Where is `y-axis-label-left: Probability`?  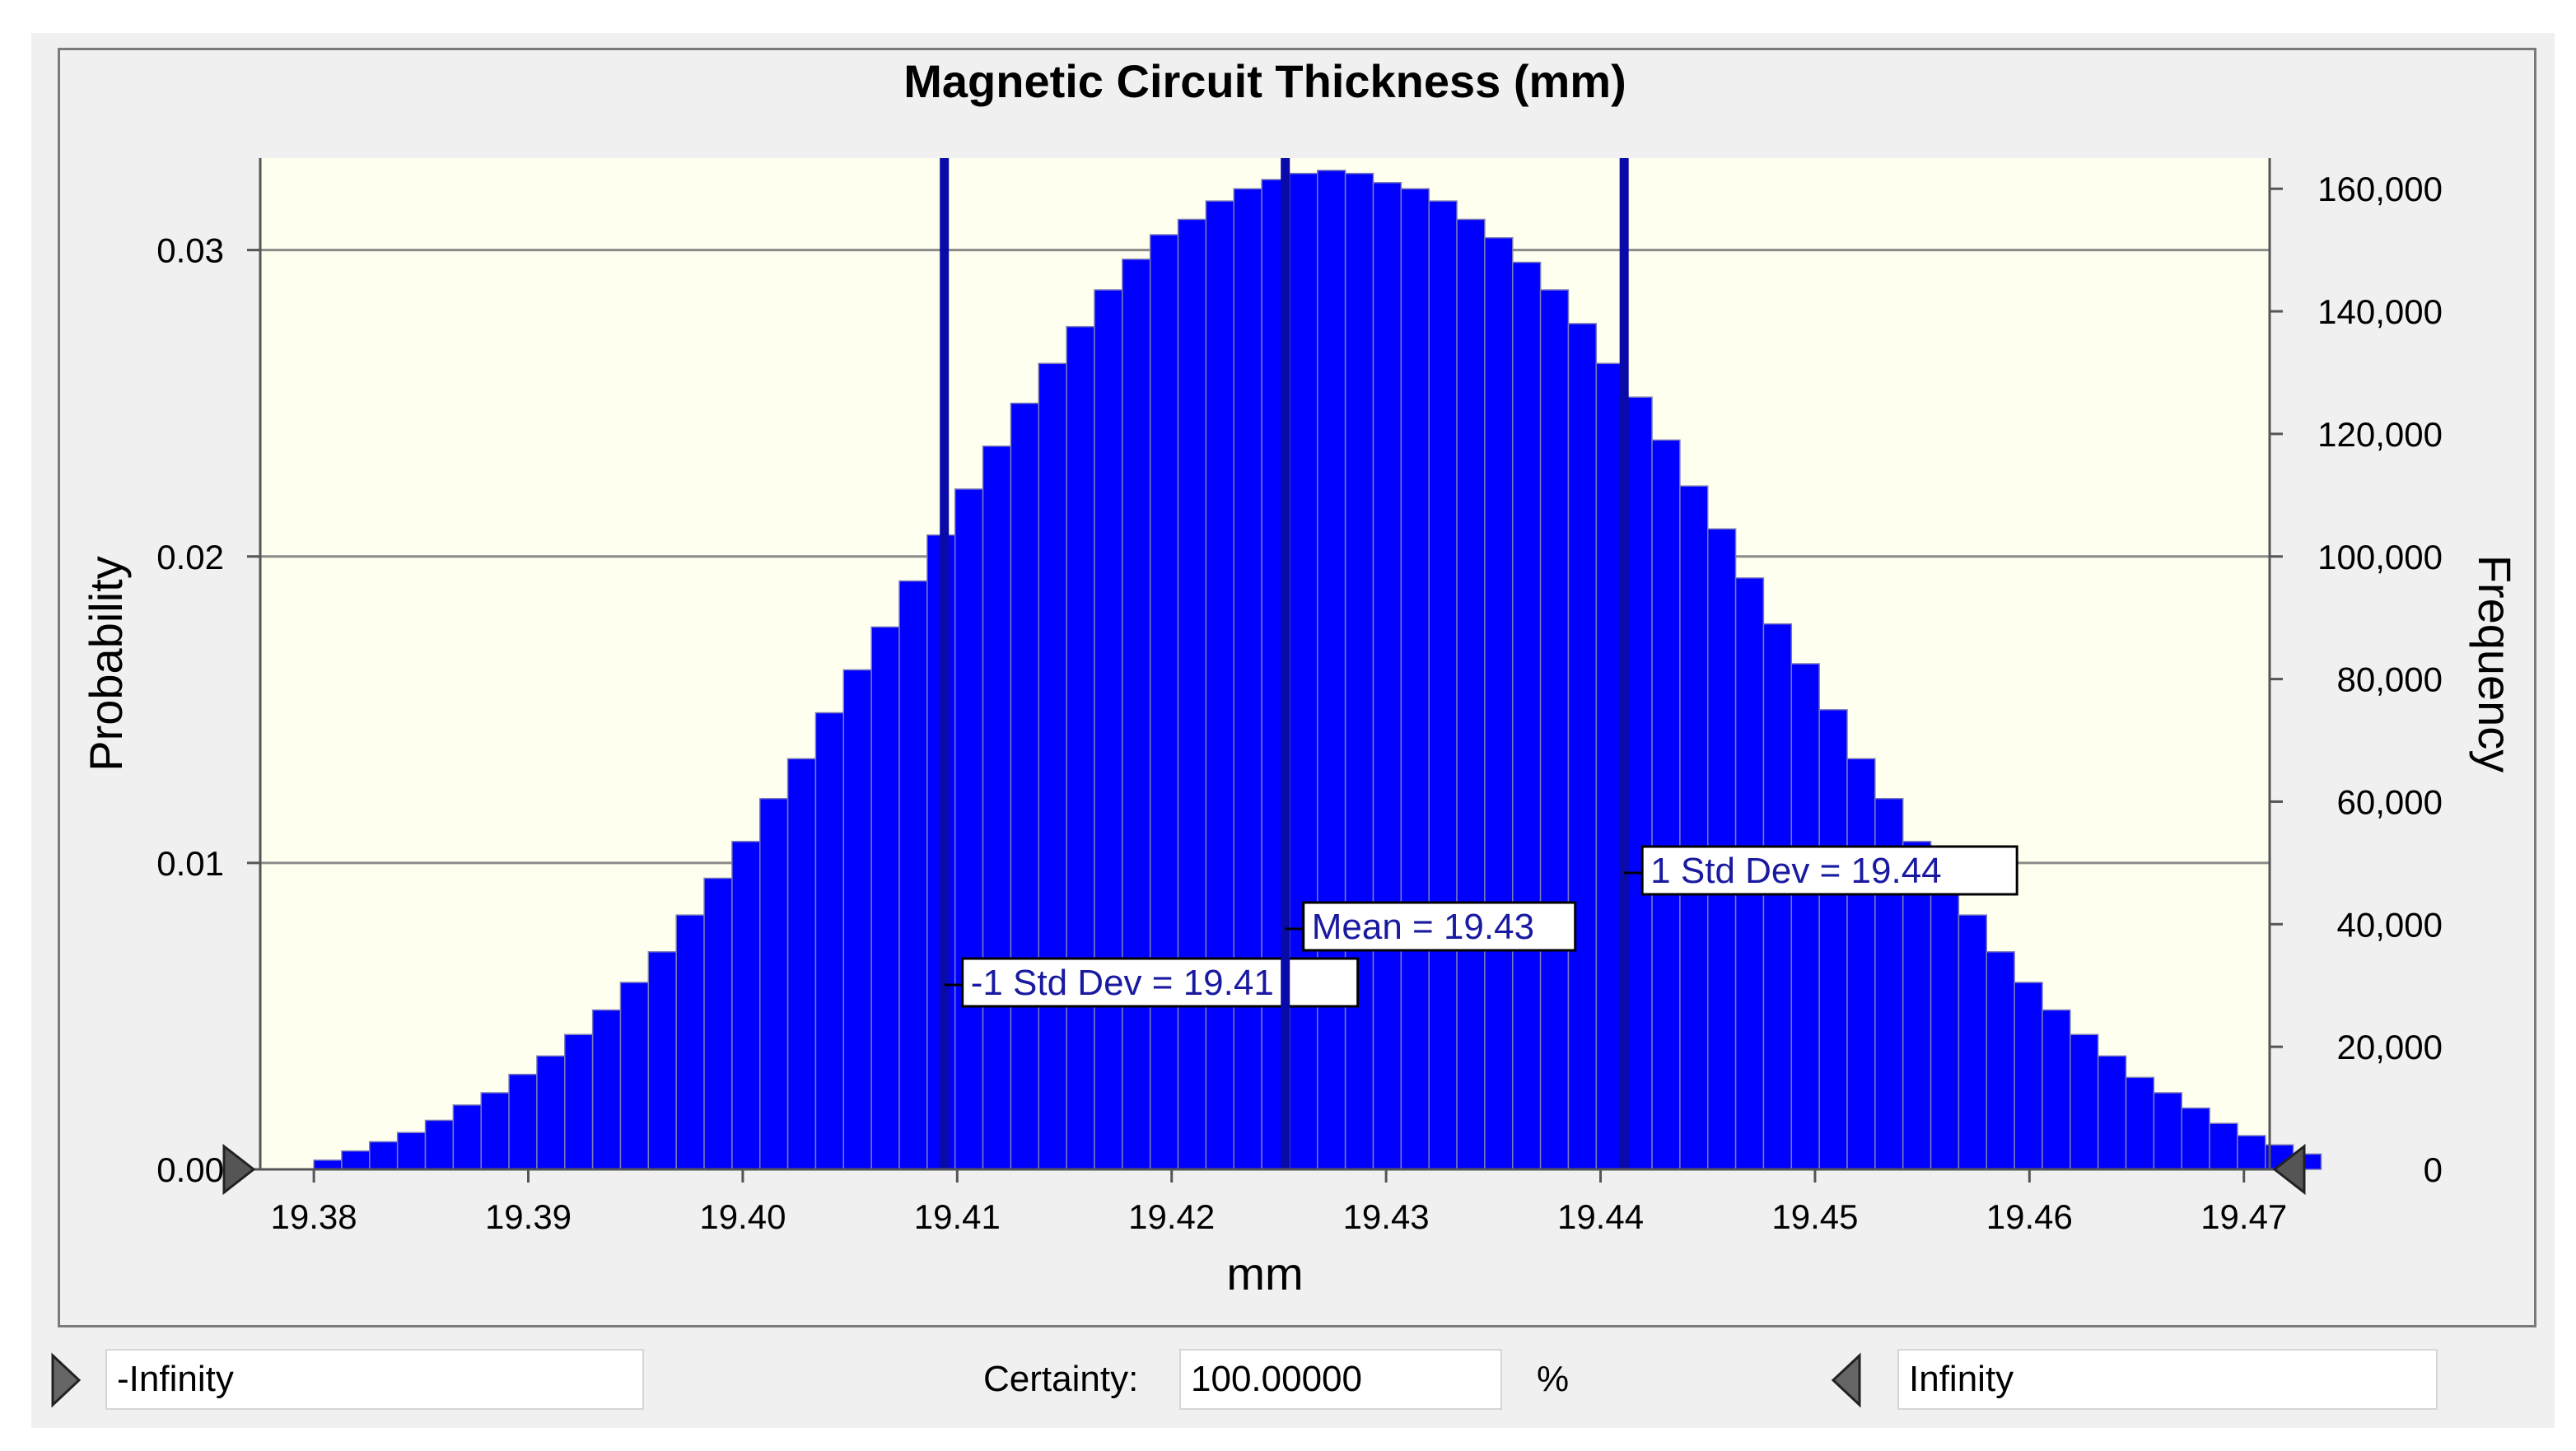 y-axis-label-left: Probability is located at coordinates (106, 663).